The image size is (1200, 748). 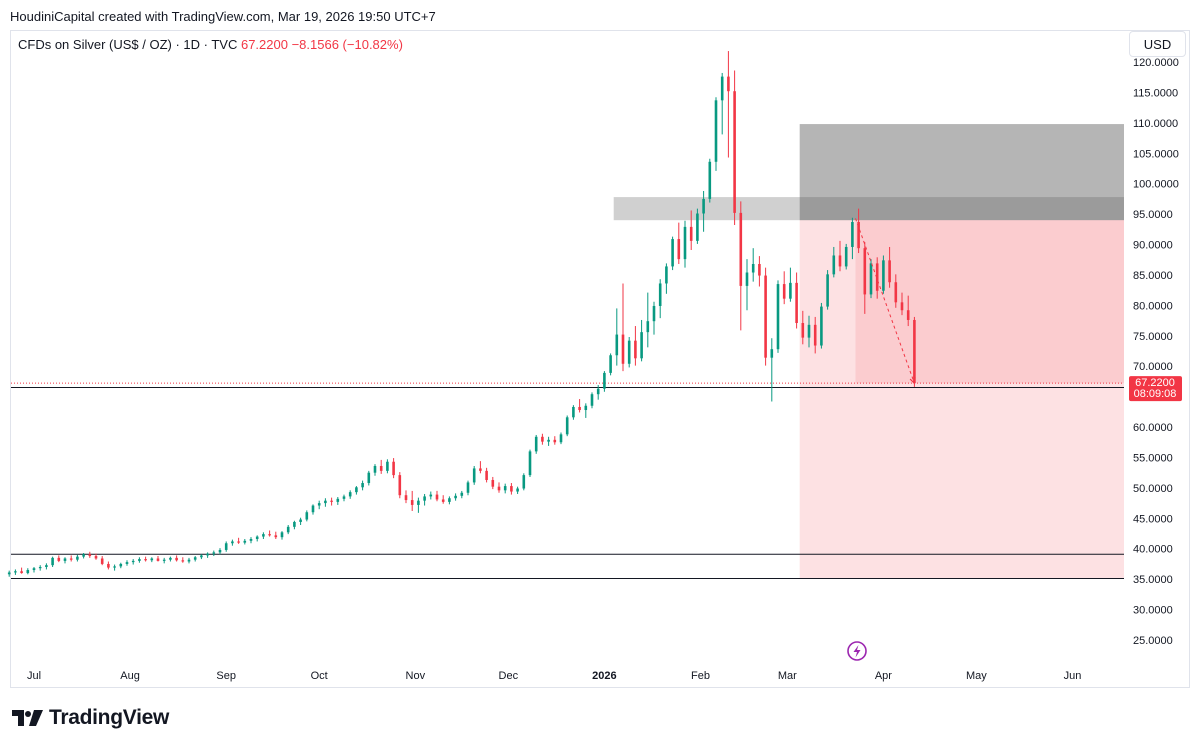 What do you see at coordinates (857, 651) in the screenshot?
I see `event-bolt-icon` at bounding box center [857, 651].